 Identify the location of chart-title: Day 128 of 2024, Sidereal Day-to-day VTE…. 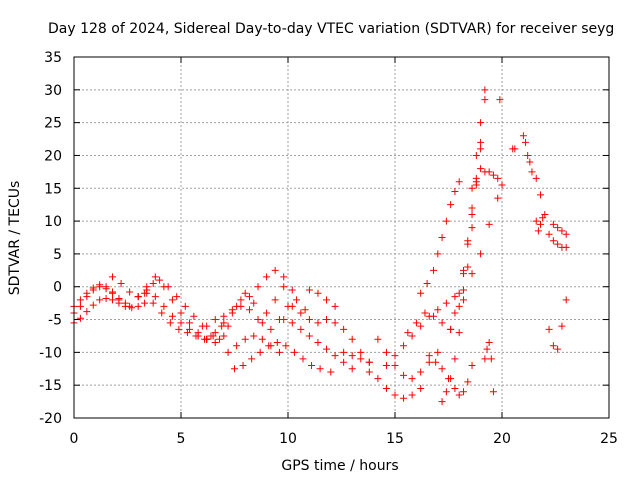
(331, 29).